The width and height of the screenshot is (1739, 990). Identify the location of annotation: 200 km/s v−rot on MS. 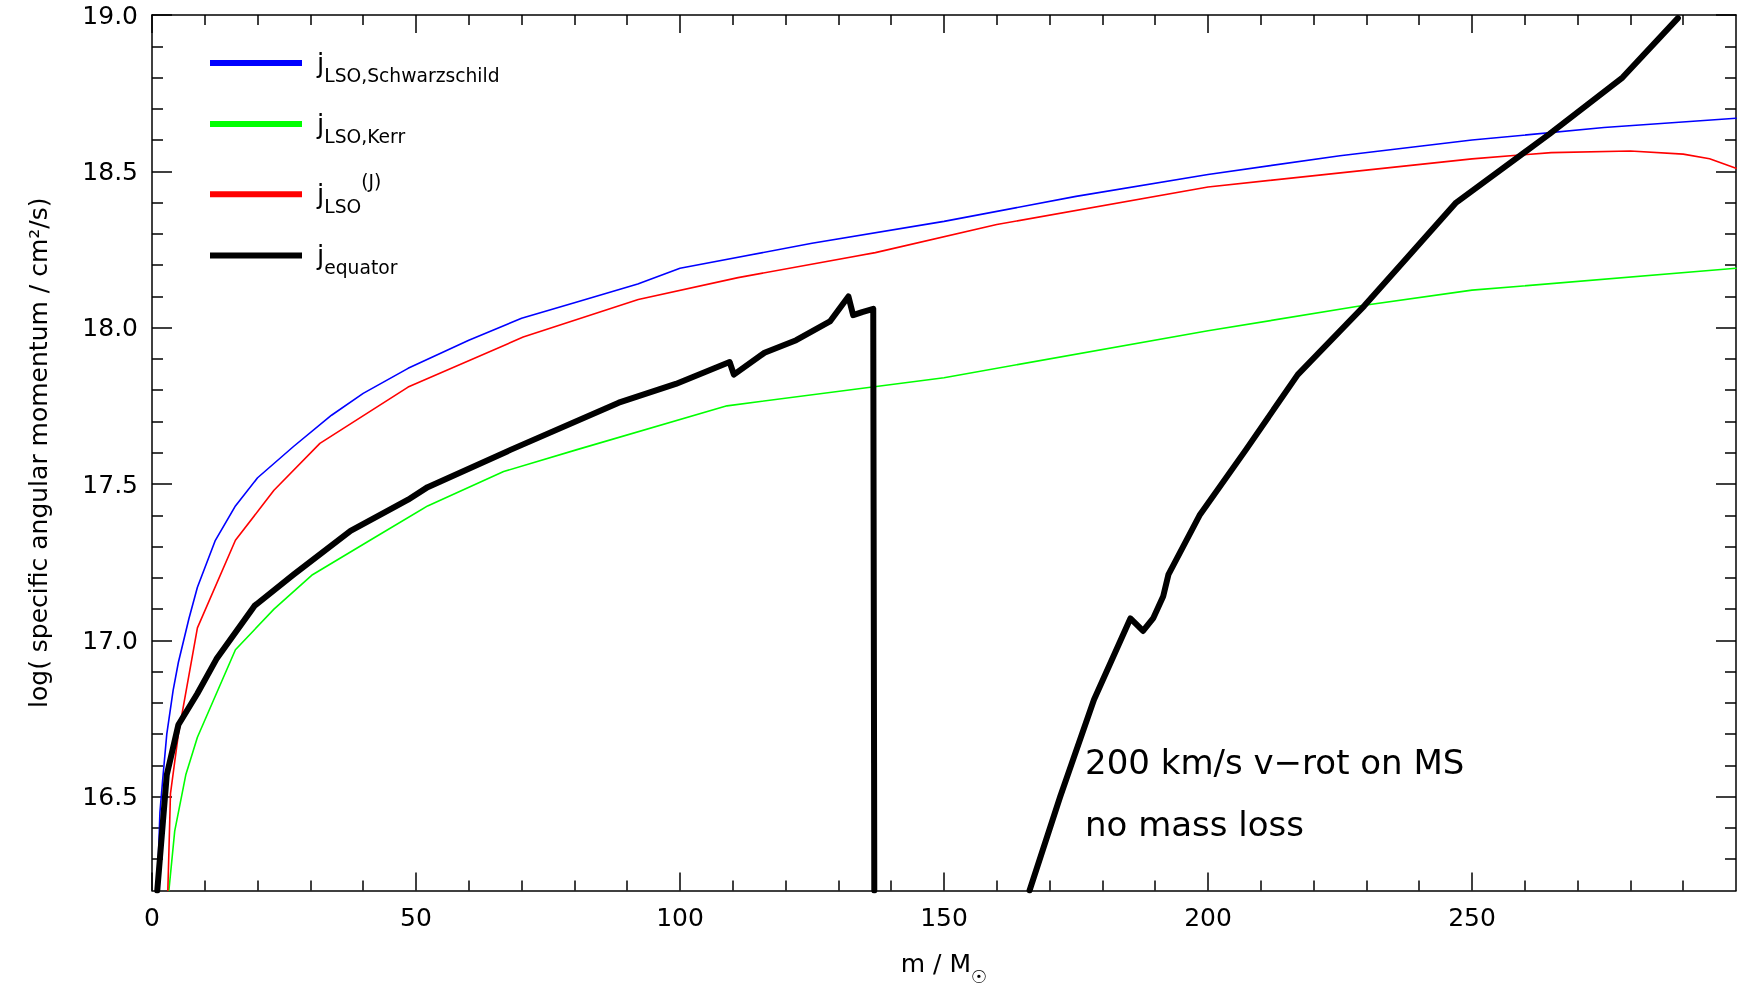
(1275, 762).